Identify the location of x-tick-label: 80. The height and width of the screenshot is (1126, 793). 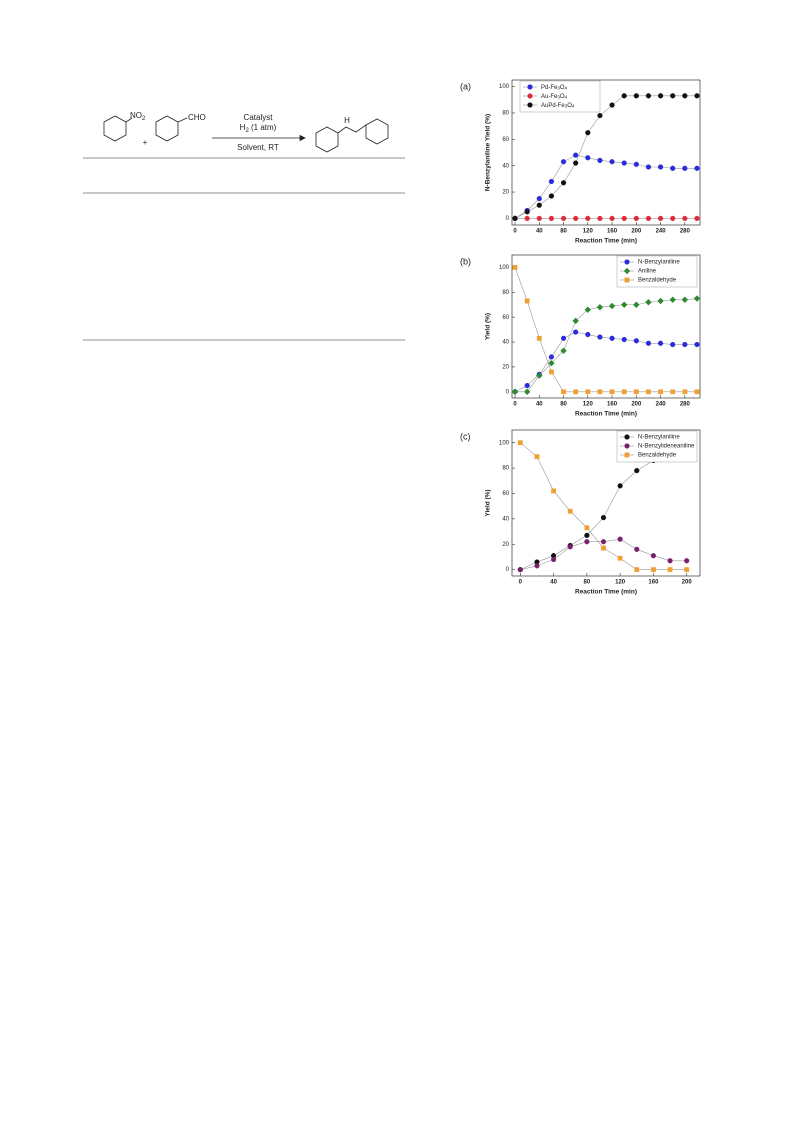
(563, 232).